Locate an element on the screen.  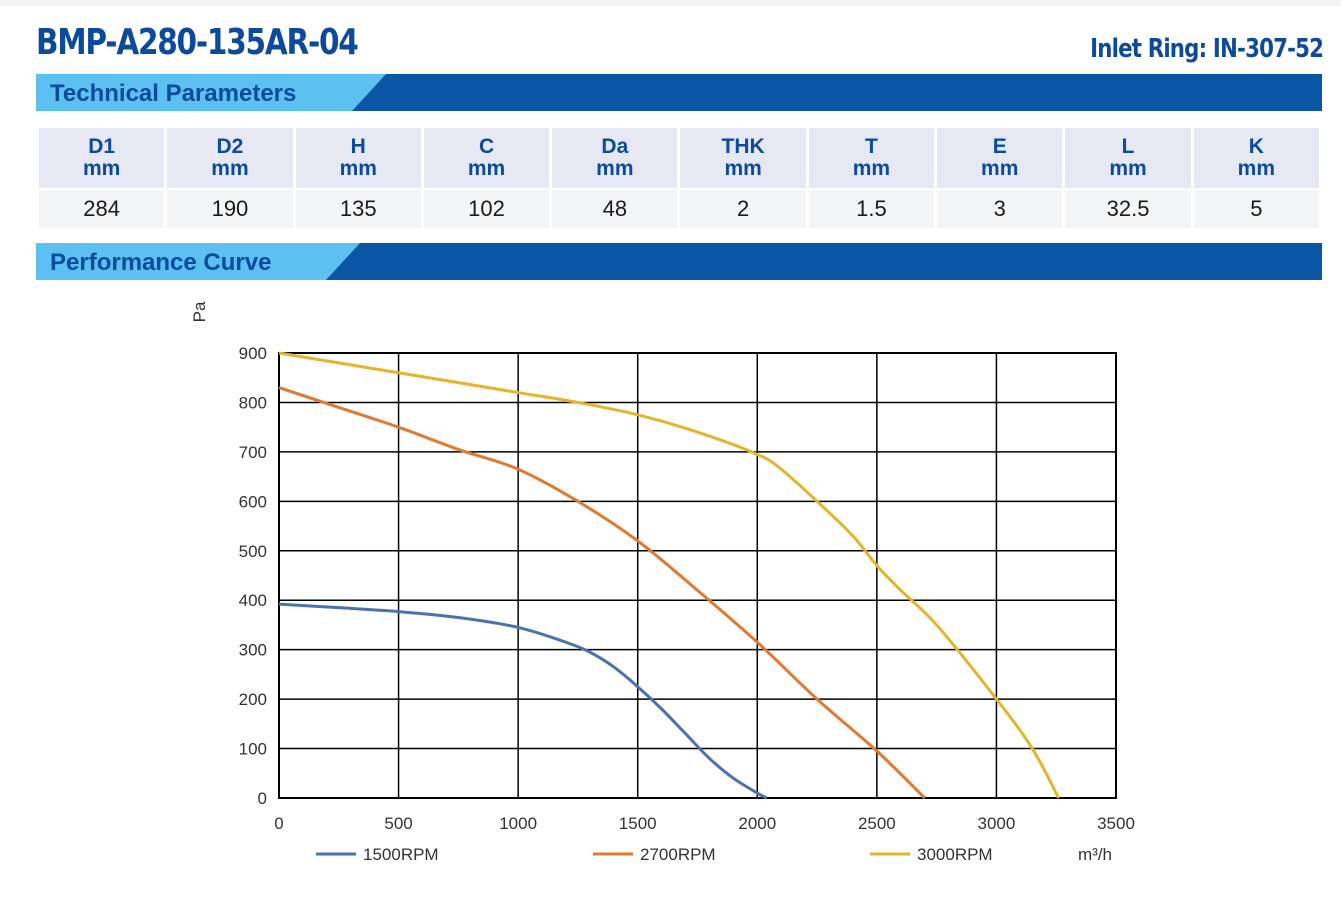
x-tick-label: 2500 is located at coordinates (877, 823).